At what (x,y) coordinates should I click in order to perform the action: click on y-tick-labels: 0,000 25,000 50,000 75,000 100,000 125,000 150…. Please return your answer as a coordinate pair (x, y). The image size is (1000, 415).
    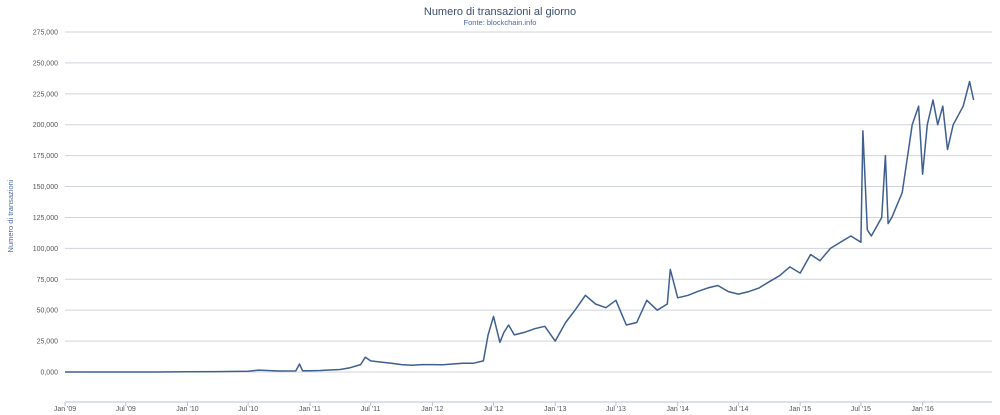
    Looking at the image, I should click on (45, 203).